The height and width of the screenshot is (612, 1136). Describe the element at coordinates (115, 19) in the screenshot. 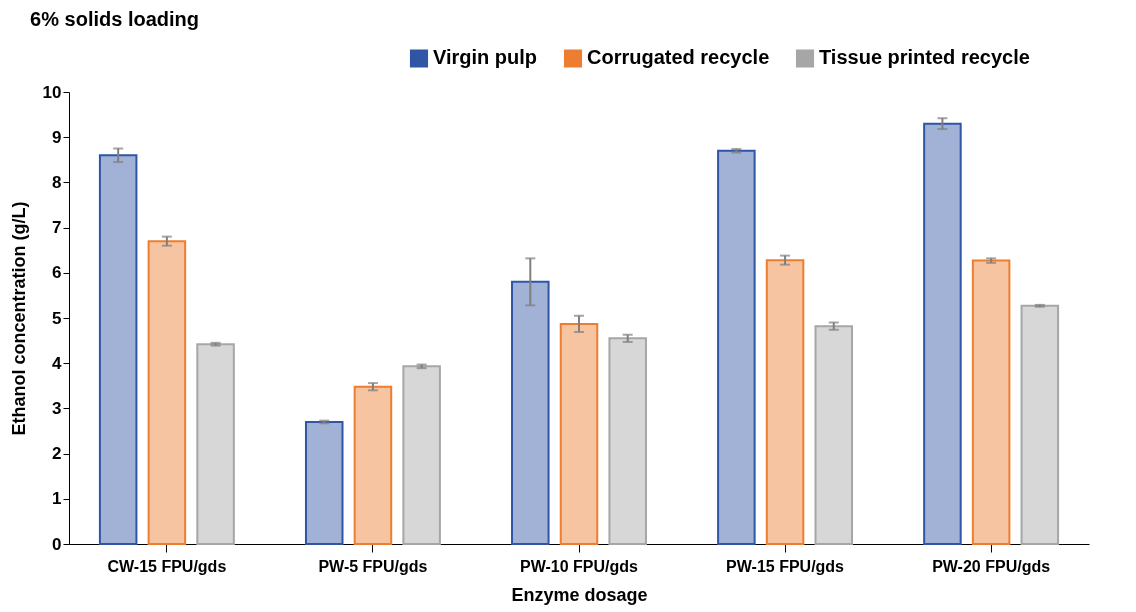

I see `chart-title: 6% solids loading` at that location.